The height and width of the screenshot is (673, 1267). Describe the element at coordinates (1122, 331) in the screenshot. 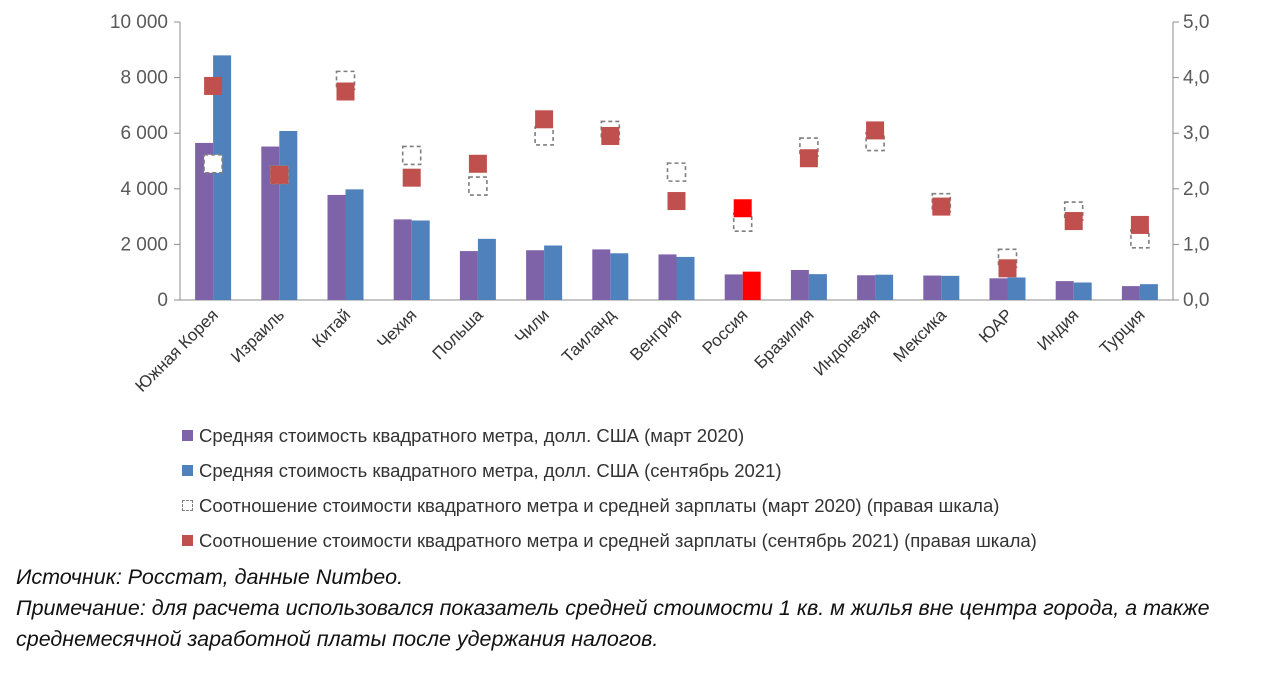

I see `x-tick-label: Турция` at that location.